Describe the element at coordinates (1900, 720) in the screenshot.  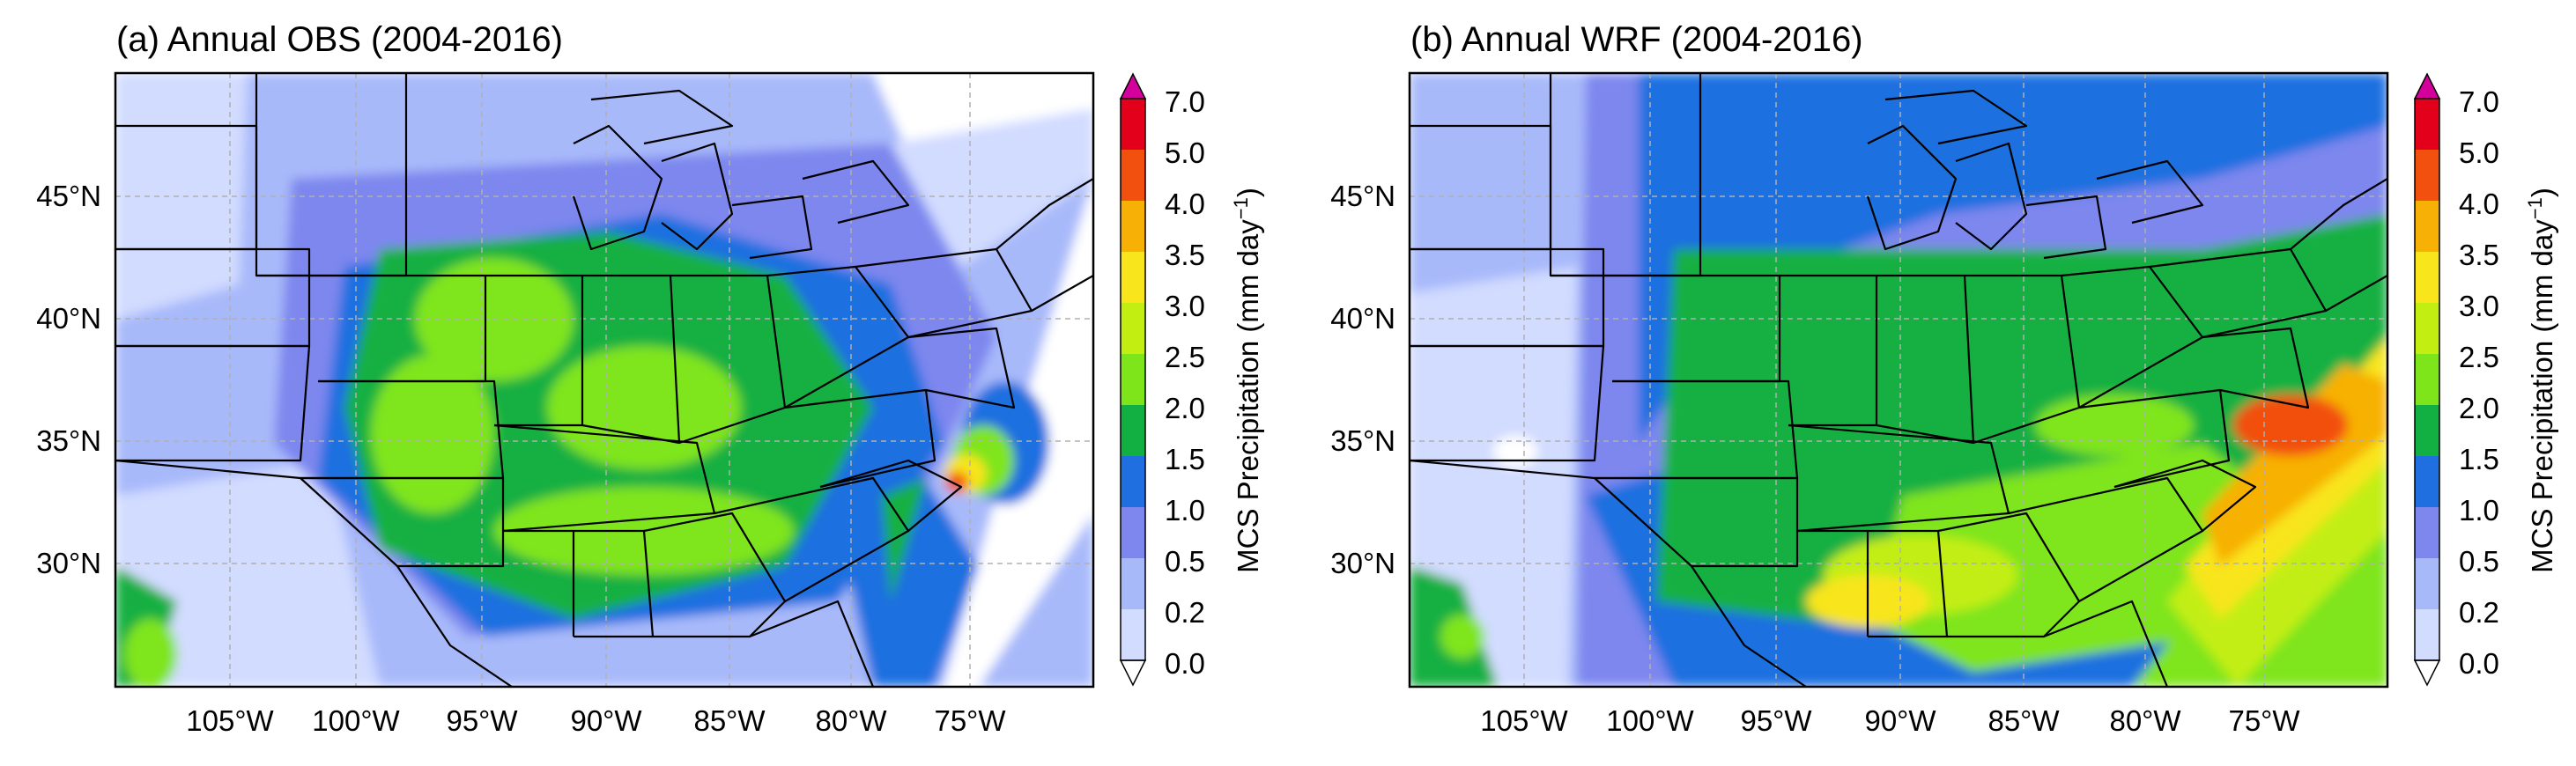
I see `lon-label: 90°W` at that location.